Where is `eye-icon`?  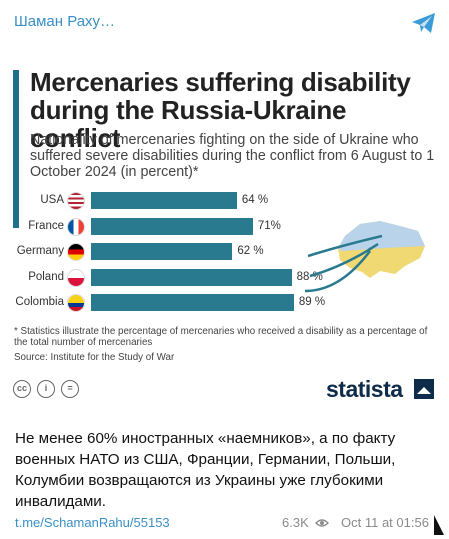 eye-icon is located at coordinates (322, 523).